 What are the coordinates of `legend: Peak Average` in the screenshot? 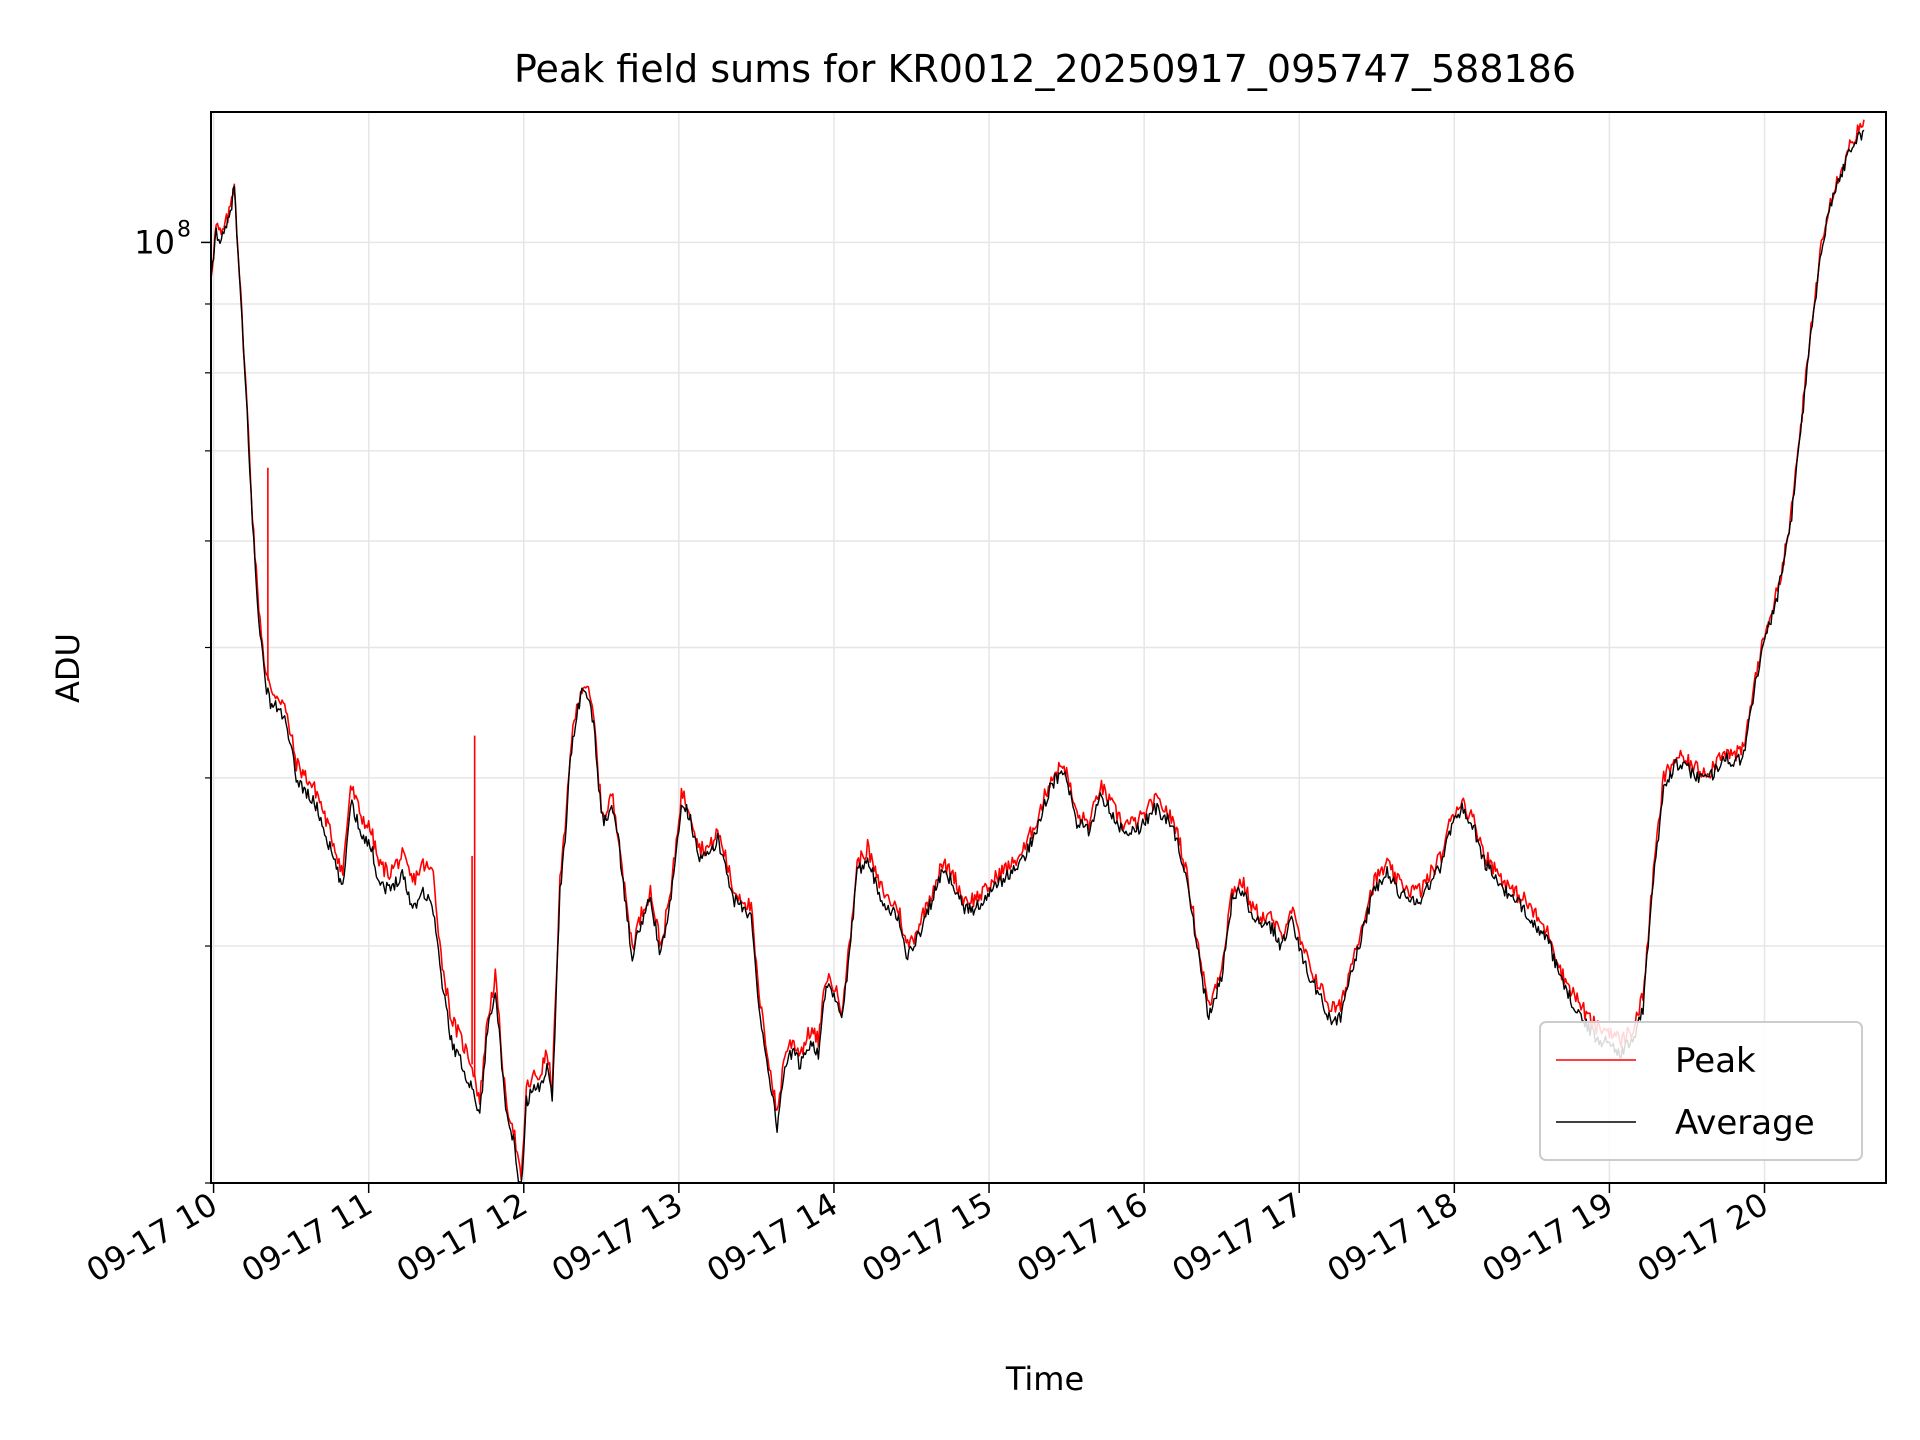 It's located at (1701, 1091).